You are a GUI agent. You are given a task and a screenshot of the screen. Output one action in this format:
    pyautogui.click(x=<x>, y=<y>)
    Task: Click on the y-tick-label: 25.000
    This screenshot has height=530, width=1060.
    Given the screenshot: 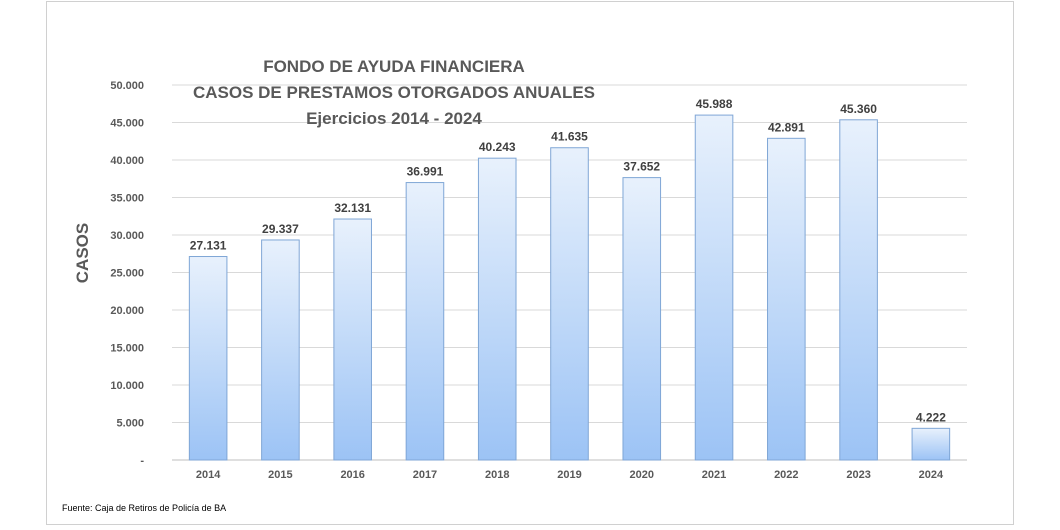 What is the action you would take?
    pyautogui.click(x=127, y=274)
    